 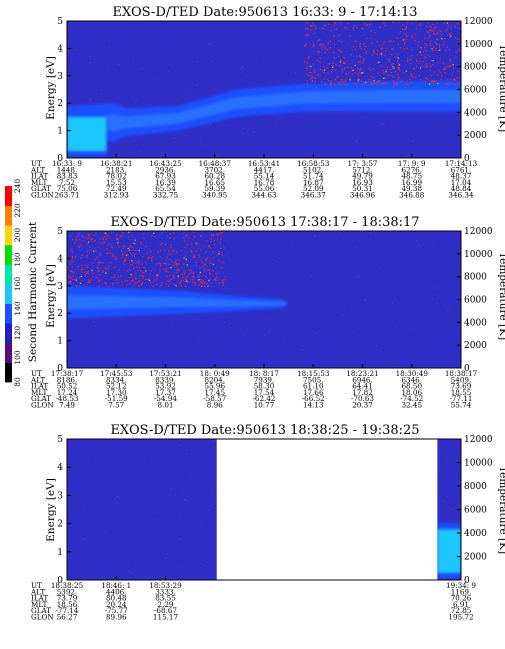 I want to click on orbit-row-label: MLT, so click(x=39, y=392).